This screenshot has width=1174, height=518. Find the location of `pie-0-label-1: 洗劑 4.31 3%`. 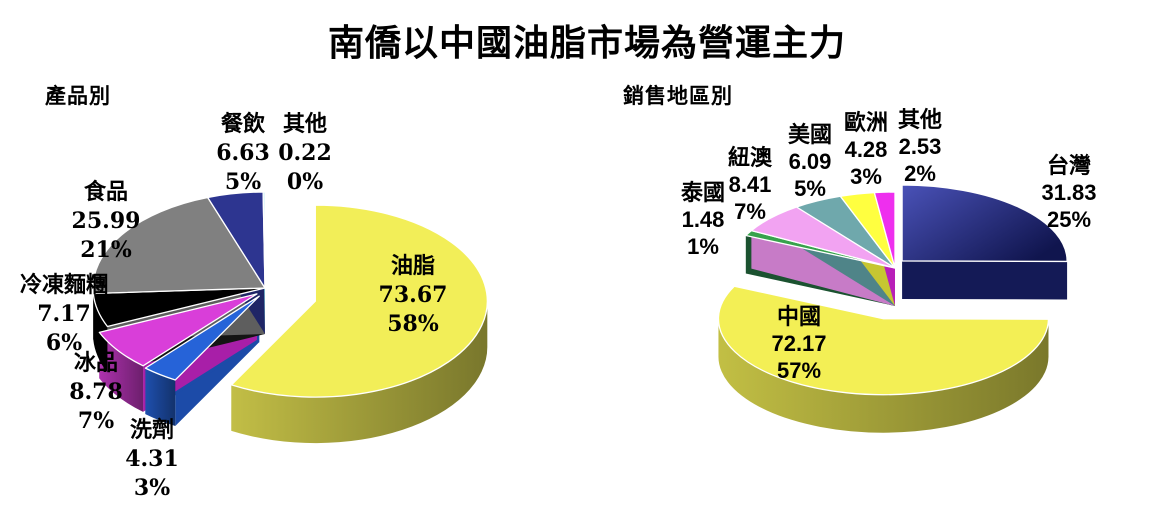

pie-0-label-1: 洗劑 4.31 3% is located at coordinates (152, 459).